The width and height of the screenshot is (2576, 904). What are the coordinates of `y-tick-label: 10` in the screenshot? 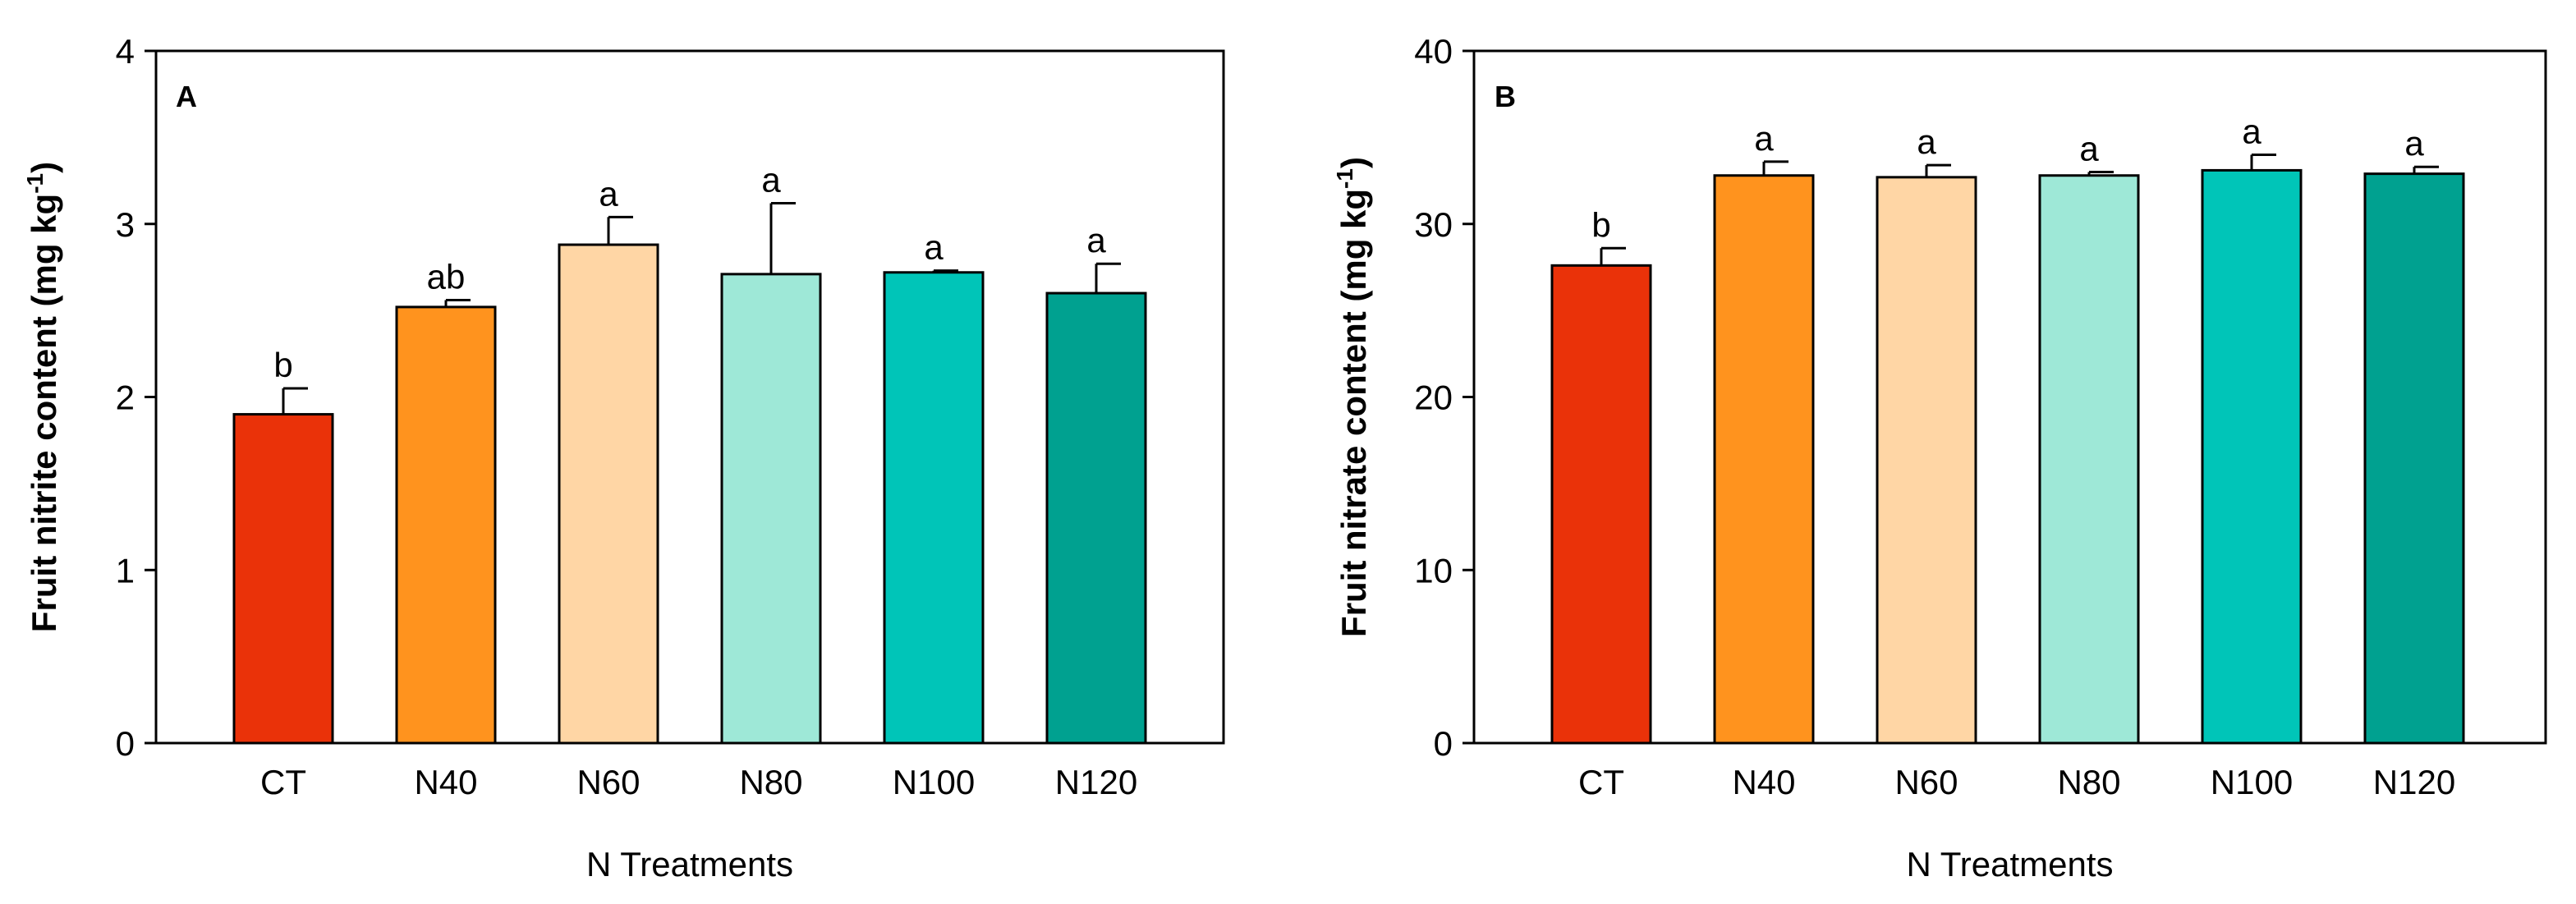 It's located at (1433, 571).